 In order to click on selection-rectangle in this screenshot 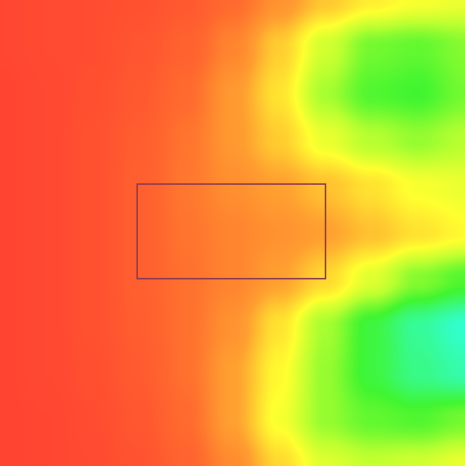, I will do `click(231, 231)`.